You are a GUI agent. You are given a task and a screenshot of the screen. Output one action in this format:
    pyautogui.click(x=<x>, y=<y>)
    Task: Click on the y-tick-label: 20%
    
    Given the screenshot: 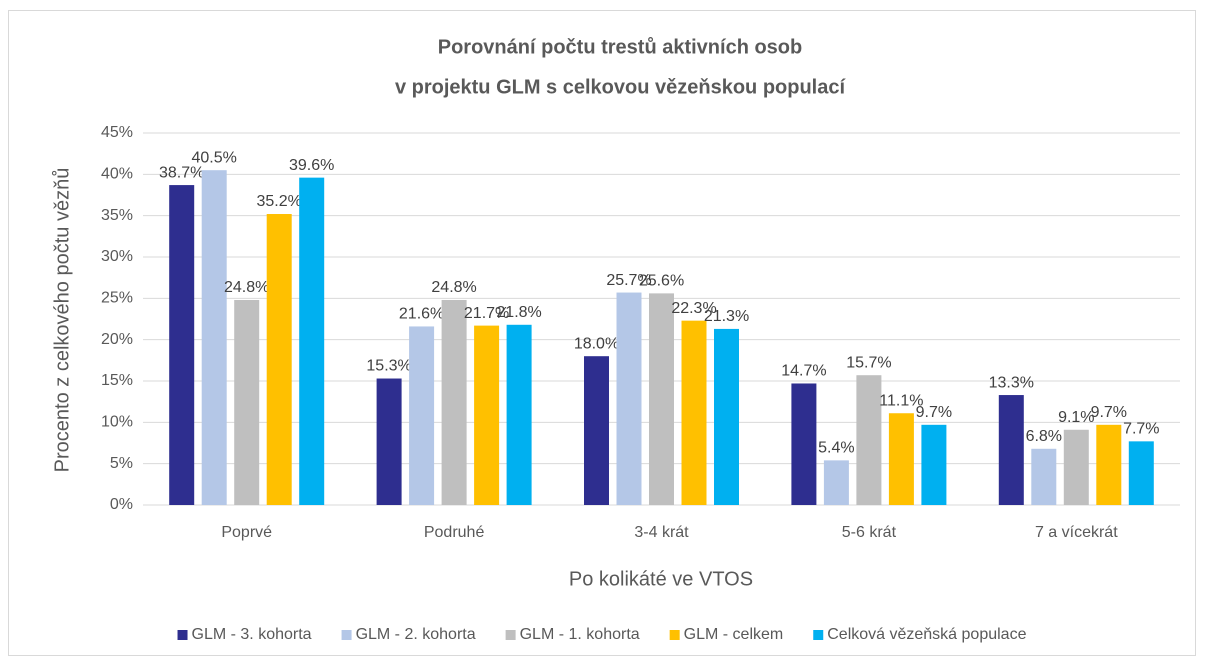 What is the action you would take?
    pyautogui.click(x=117, y=339)
    